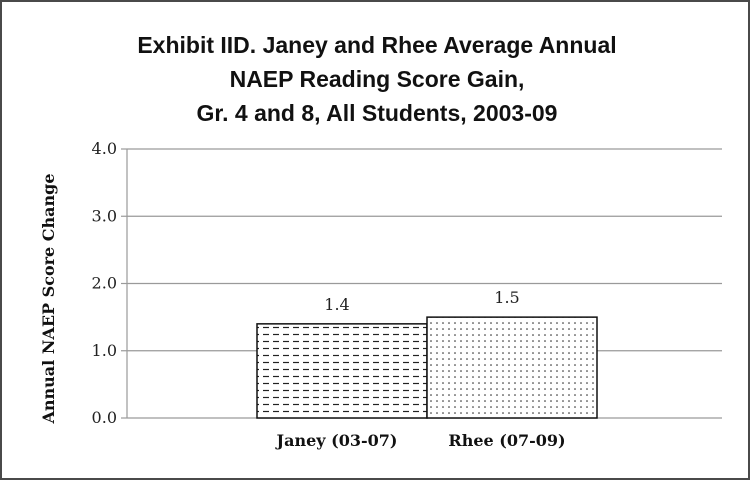 This screenshot has width=750, height=480. I want to click on category-label-2: Rhee (07-09), so click(506, 440).